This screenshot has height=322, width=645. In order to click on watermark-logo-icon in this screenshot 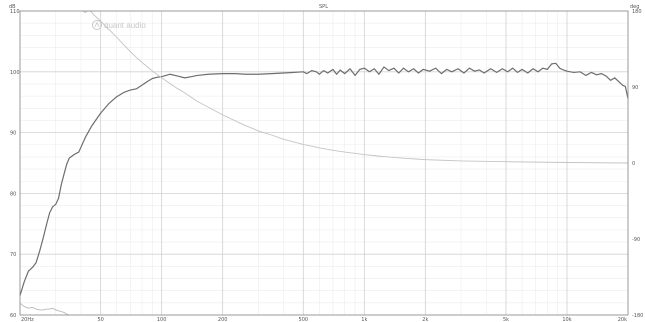, I will do `click(97, 25)`.